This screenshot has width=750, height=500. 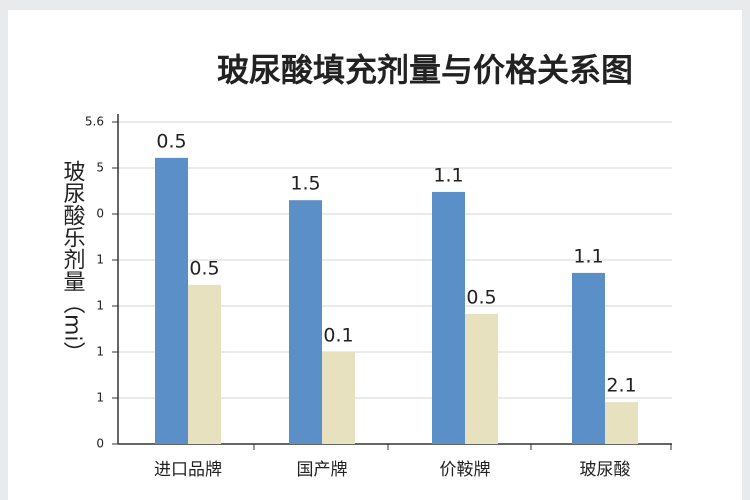 What do you see at coordinates (621, 386) in the screenshot?
I see `value-label: 2.1` at bounding box center [621, 386].